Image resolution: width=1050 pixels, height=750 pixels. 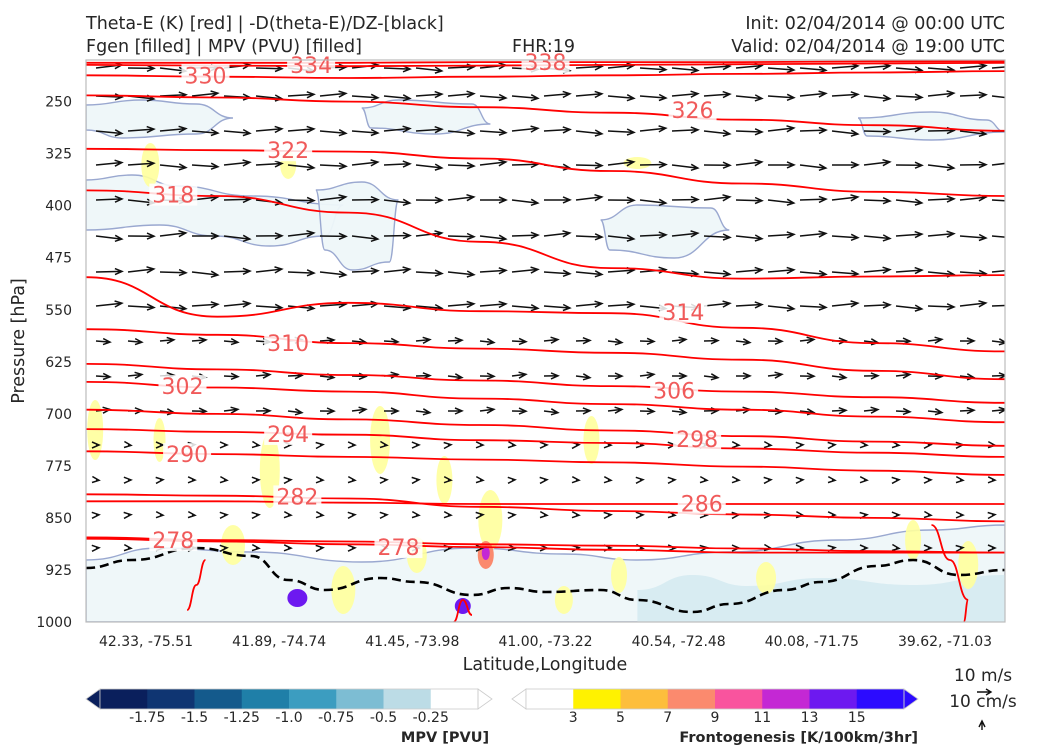 I want to click on theta-e-label: 294, so click(x=288, y=435).